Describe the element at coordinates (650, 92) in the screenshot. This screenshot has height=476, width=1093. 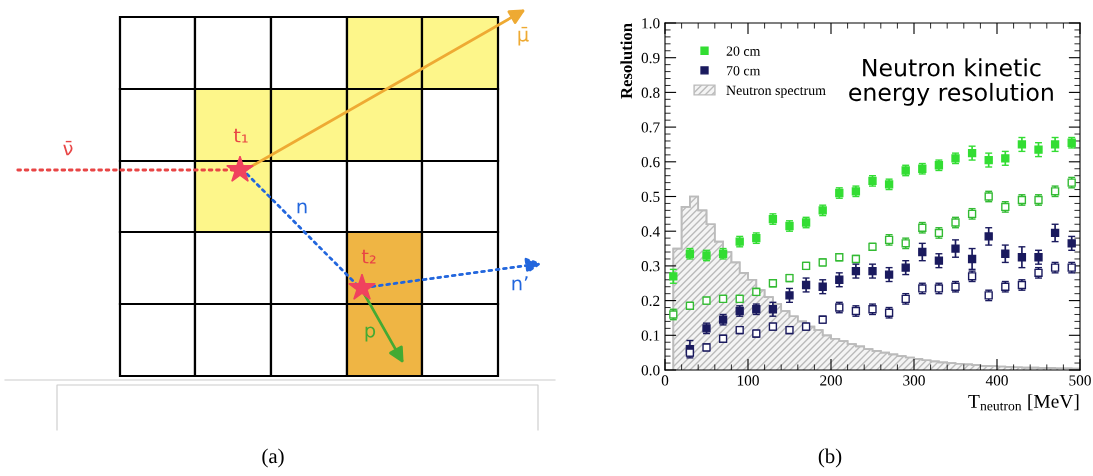
I see `y-tick-label: 0.8` at that location.